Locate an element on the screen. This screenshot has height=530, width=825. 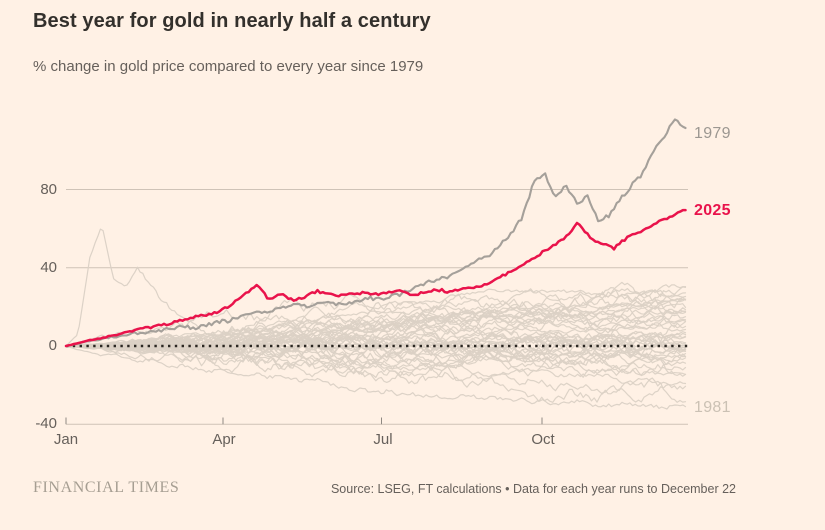
series-label-1981: 1981 is located at coordinates (712, 407).